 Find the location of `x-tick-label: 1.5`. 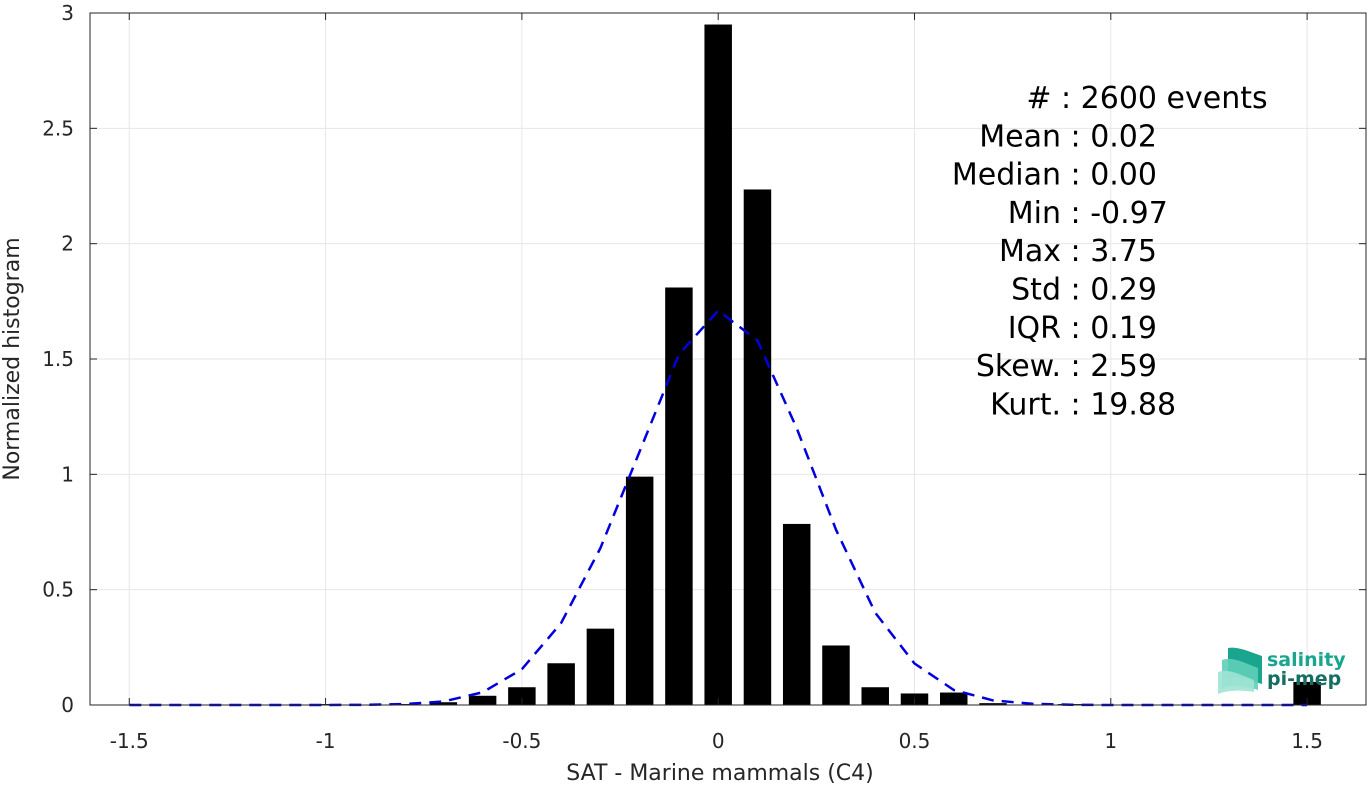

x-tick-label: 1.5 is located at coordinates (1307, 741).